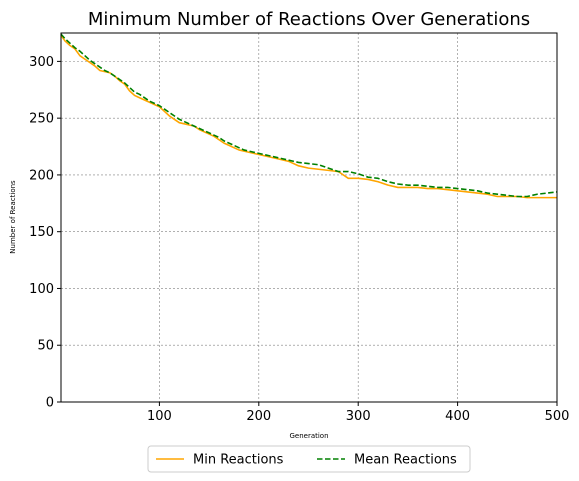 This screenshot has height=481, width=579. I want to click on legend: Min Reactions Mean Reactions, so click(309, 459).